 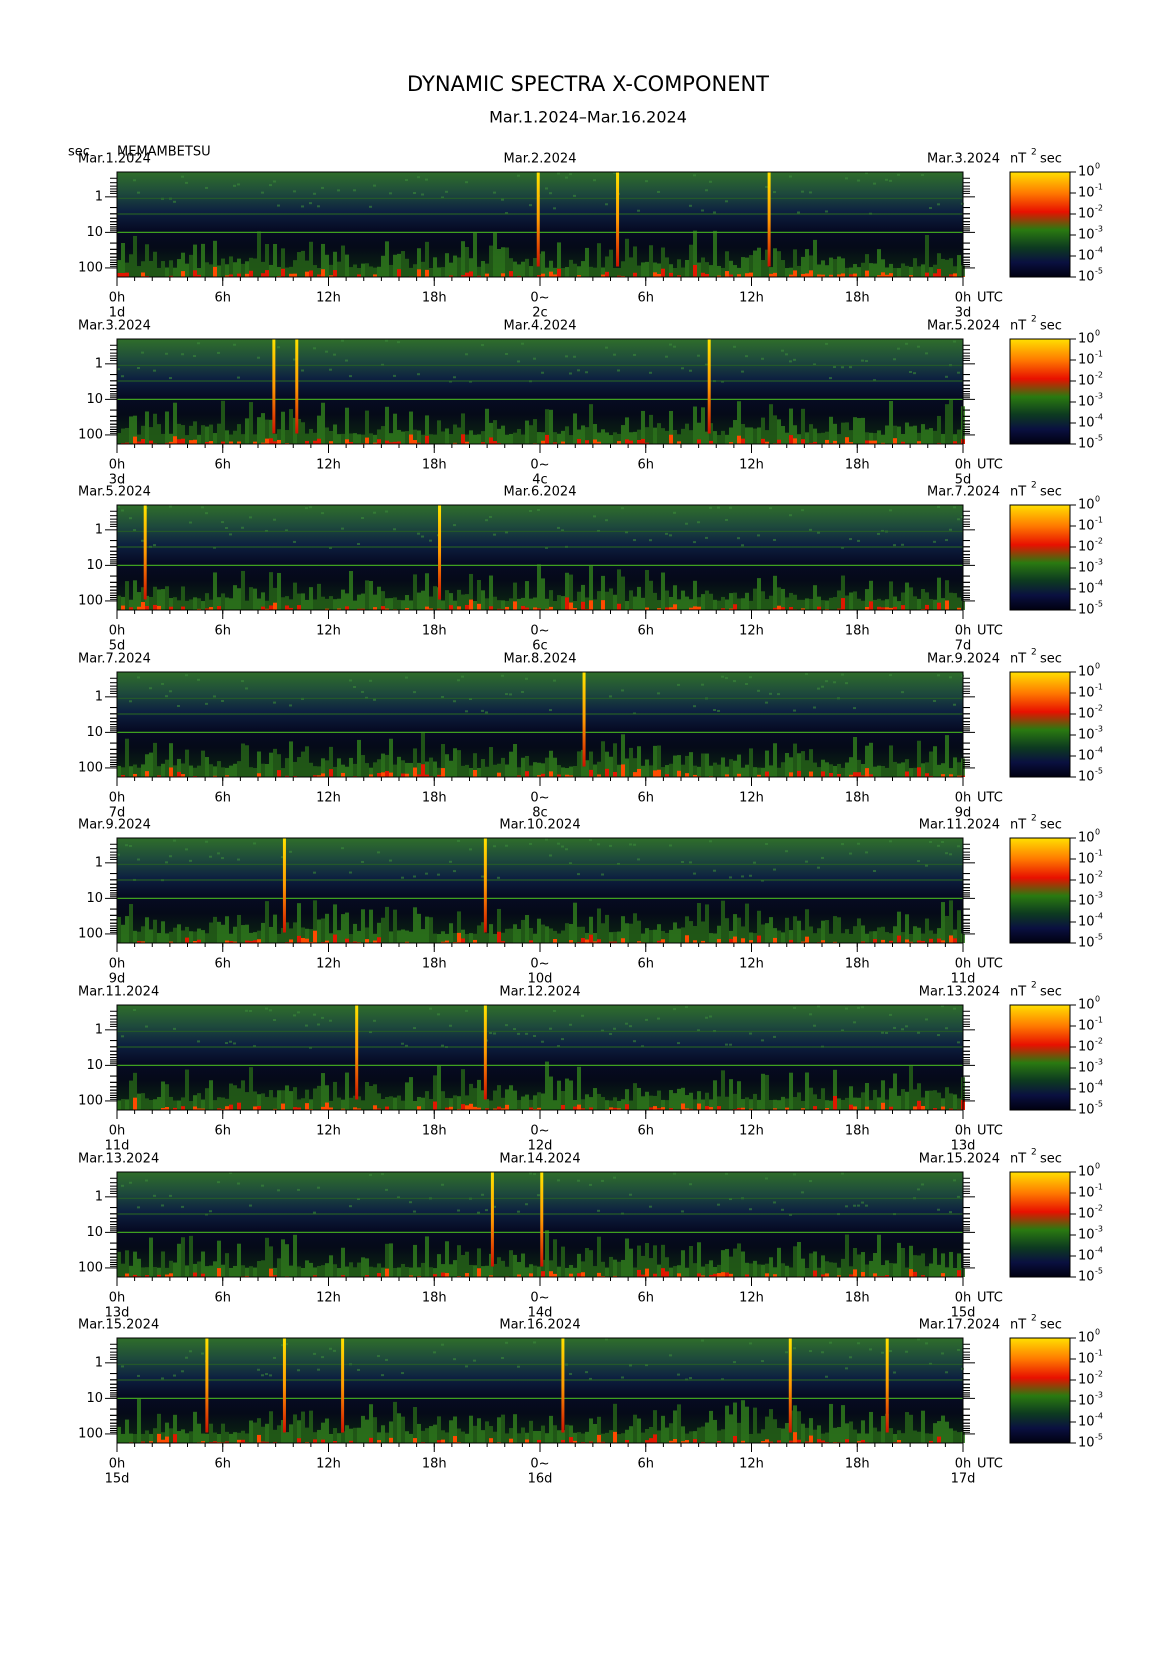 What do you see at coordinates (1099, 520) in the screenshot?
I see `colorbar-exp: -1` at bounding box center [1099, 520].